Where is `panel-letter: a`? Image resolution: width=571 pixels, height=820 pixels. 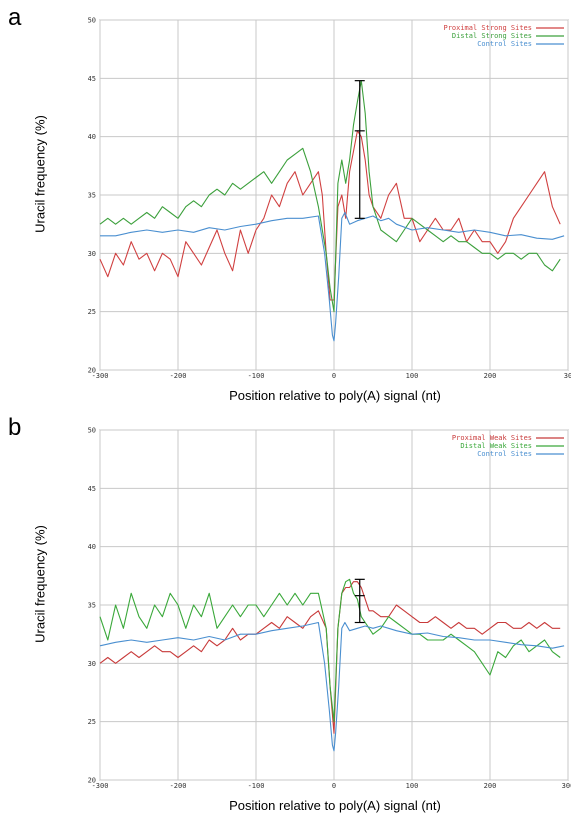
panel-letter: a is located at coordinates (15, 17).